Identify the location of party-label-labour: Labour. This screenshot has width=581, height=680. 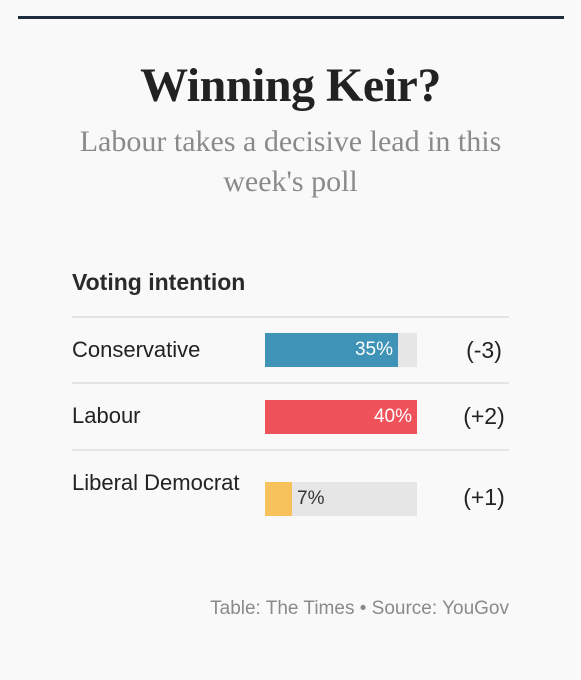
(106, 415).